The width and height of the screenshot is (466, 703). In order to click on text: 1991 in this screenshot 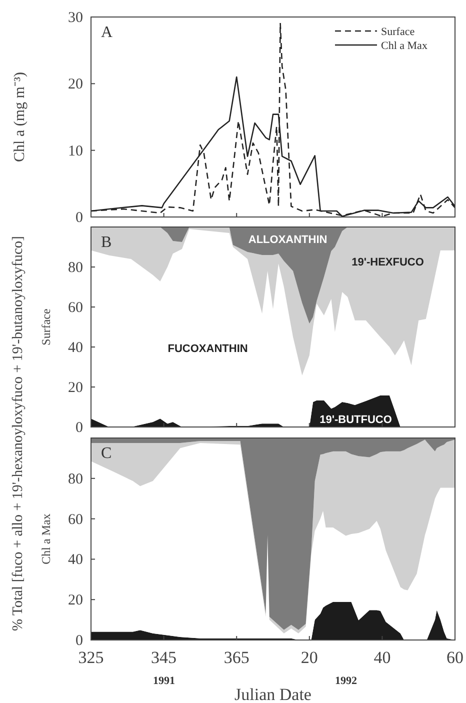, I will do `click(164, 681)`.